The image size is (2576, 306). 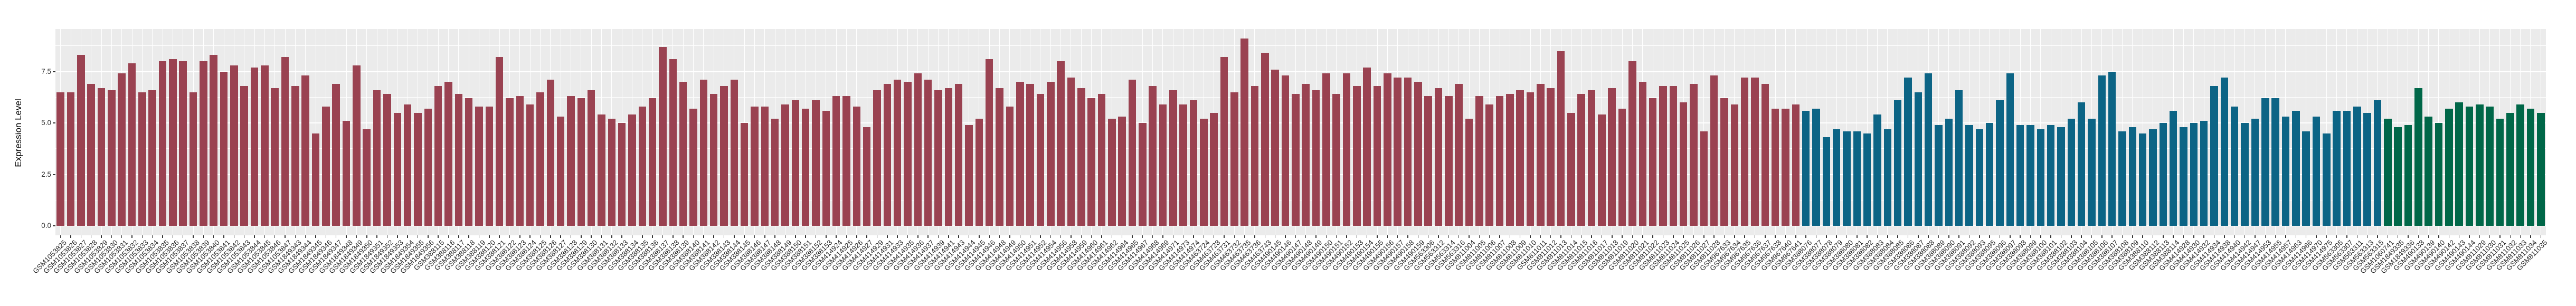 What do you see at coordinates (18, 133) in the screenshot?
I see `y-axis-title: Expression Level` at bounding box center [18, 133].